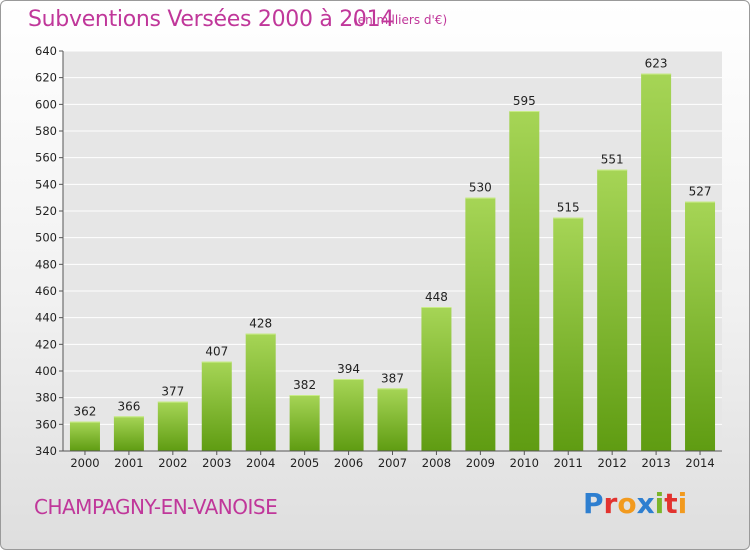 The width and height of the screenshot is (750, 550). I want to click on bar-2009, so click(480, 324).